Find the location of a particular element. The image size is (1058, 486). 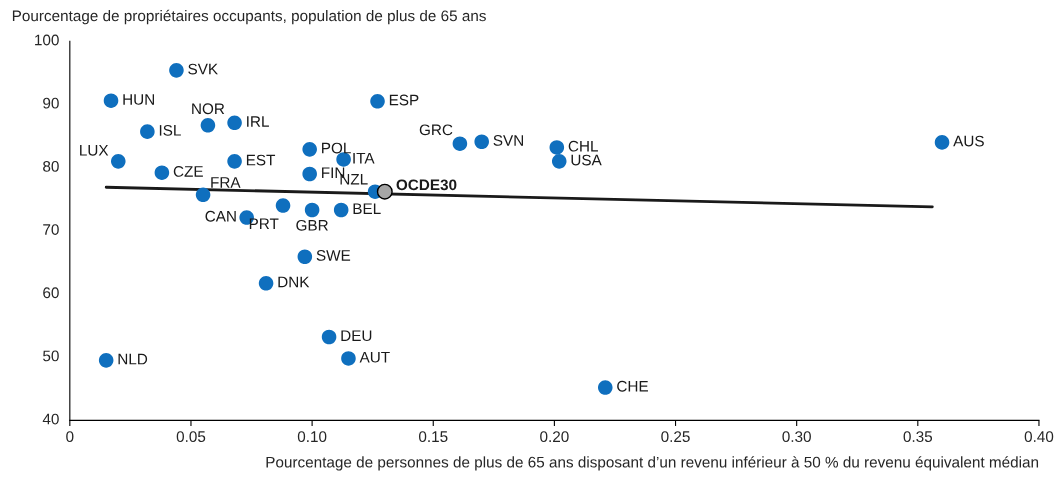

y-tick-label: 90 is located at coordinates (51, 103).